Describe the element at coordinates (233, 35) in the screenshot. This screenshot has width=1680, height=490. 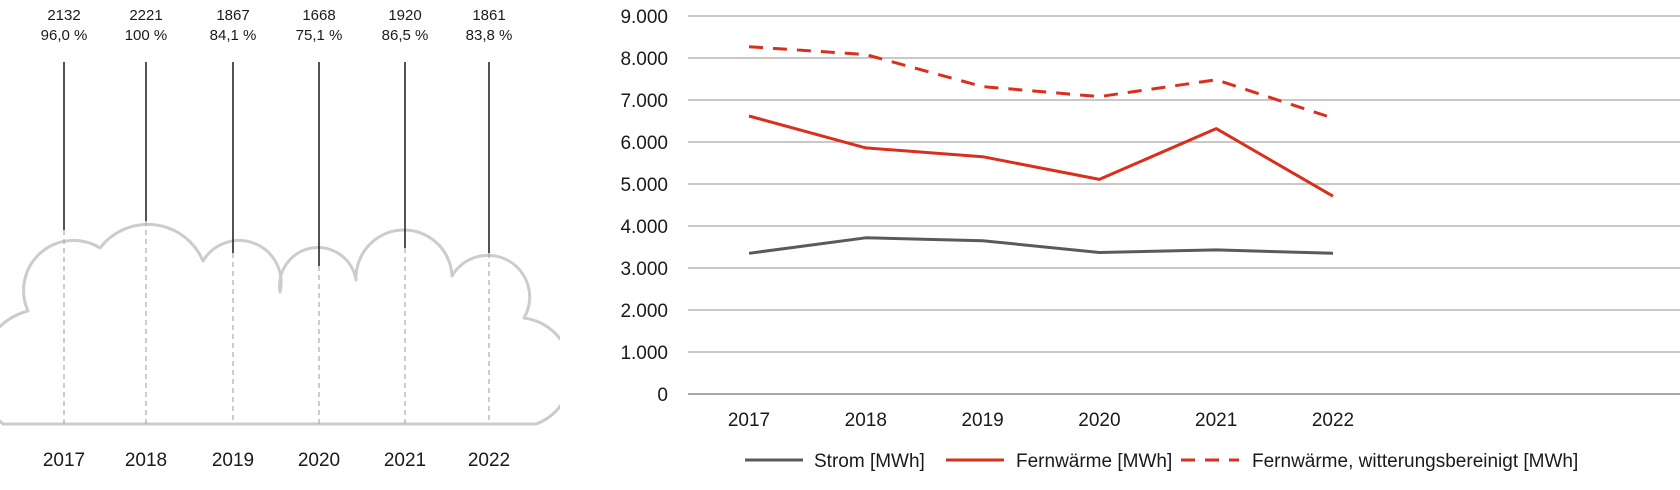
I see `cloud-percent-label: 84,1 %` at that location.